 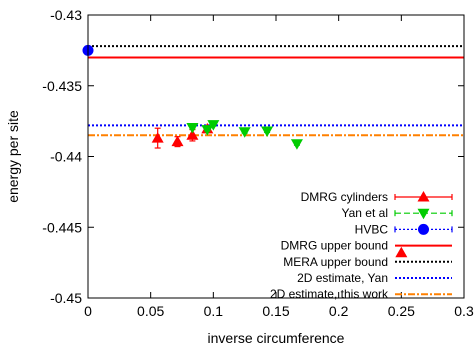 What do you see at coordinates (423, 214) in the screenshot?
I see `legend-marker-yan-et-al` at bounding box center [423, 214].